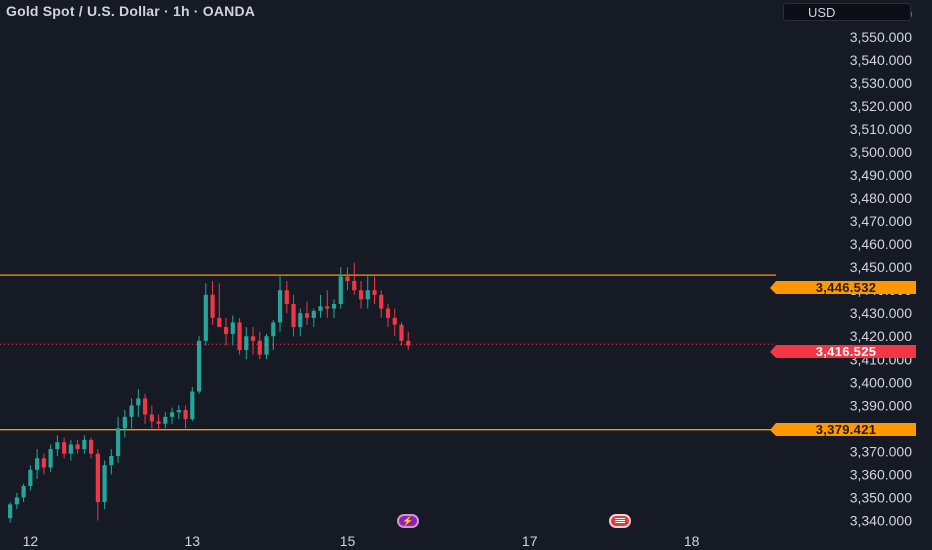 The height and width of the screenshot is (550, 932). Describe the element at coordinates (881, 221) in the screenshot. I see `y-tick-label: 3,470.000` at that location.